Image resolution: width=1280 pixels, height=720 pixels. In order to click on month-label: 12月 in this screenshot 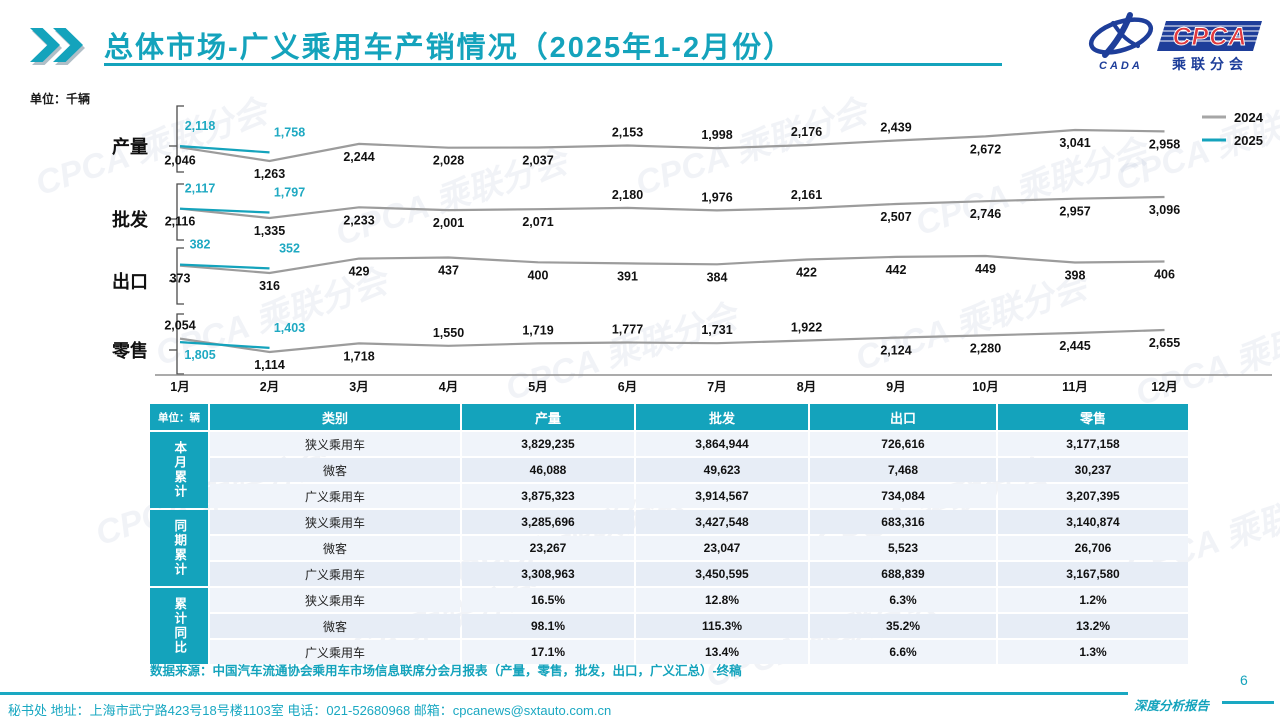, I will do `click(1164, 387)`.